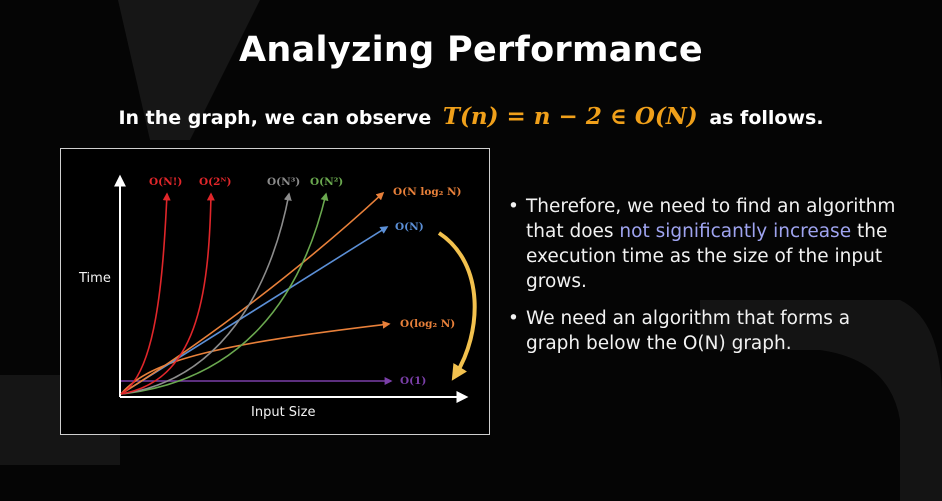 Image resolution: width=942 pixels, height=501 pixels. What do you see at coordinates (735, 231) in the screenshot?
I see `bullet-highlight: not significantly increase` at bounding box center [735, 231].